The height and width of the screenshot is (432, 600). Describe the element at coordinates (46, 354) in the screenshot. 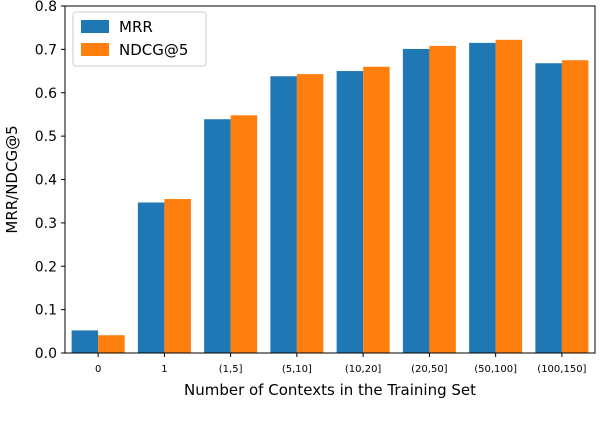

I see `y-tick-label: 0.0` at that location.